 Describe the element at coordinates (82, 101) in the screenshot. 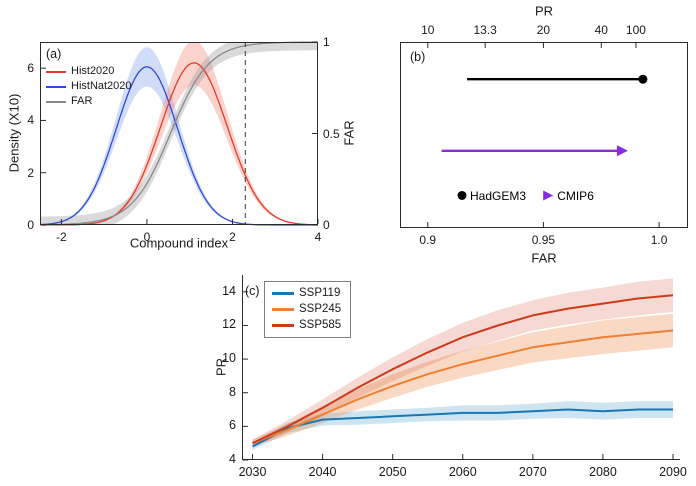

I see `legend-label: FAR` at that location.